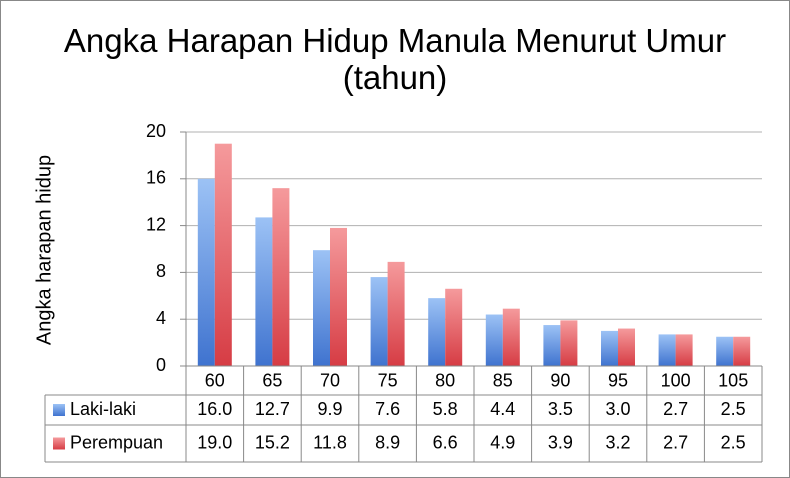 The width and height of the screenshot is (790, 478). I want to click on table-value: 5.8, so click(445, 409).